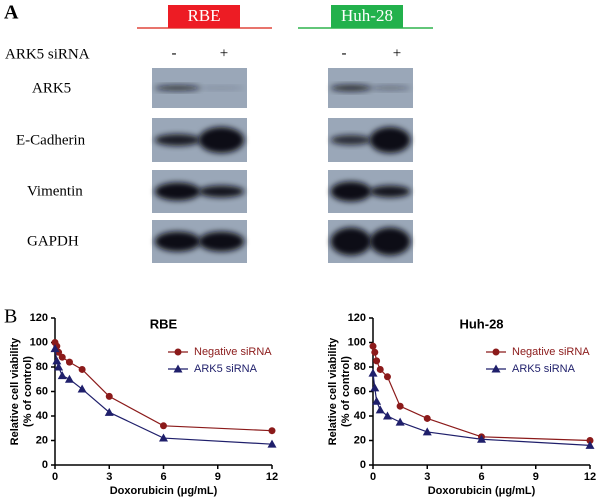 This screenshot has width=600, height=499. Describe the element at coordinates (11, 13) in the screenshot. I see `panel-label: A` at that location.